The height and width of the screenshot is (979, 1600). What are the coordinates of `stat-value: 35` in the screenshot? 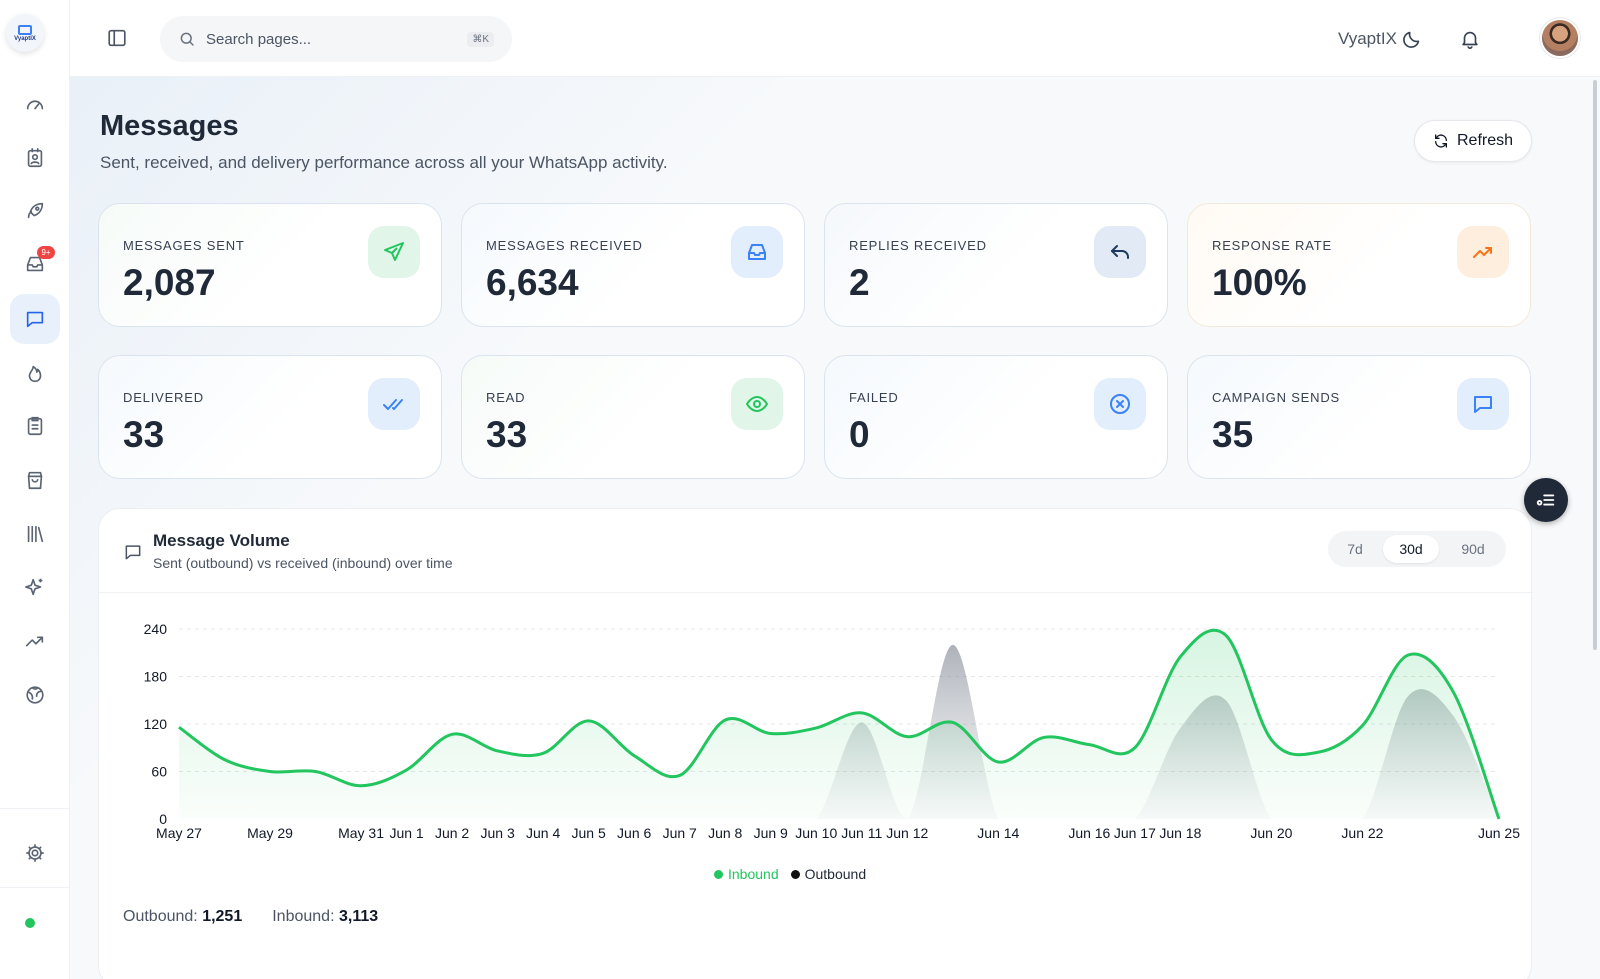 It's located at (1233, 434).